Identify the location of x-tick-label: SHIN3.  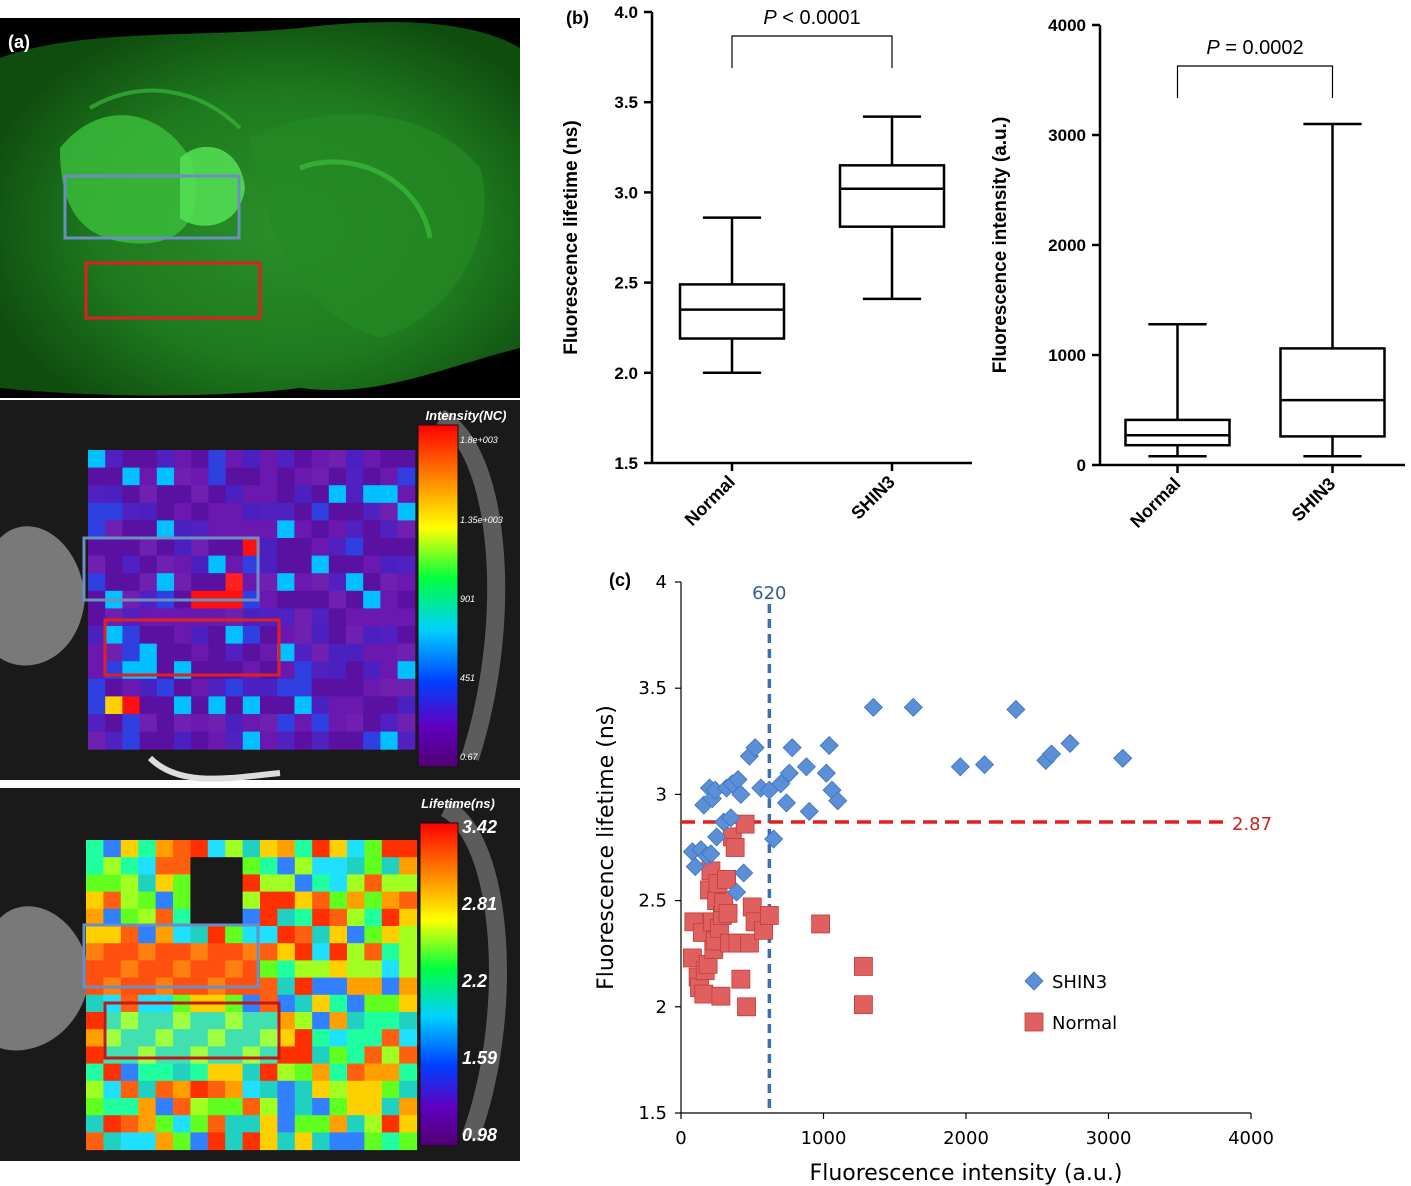
(1314, 500).